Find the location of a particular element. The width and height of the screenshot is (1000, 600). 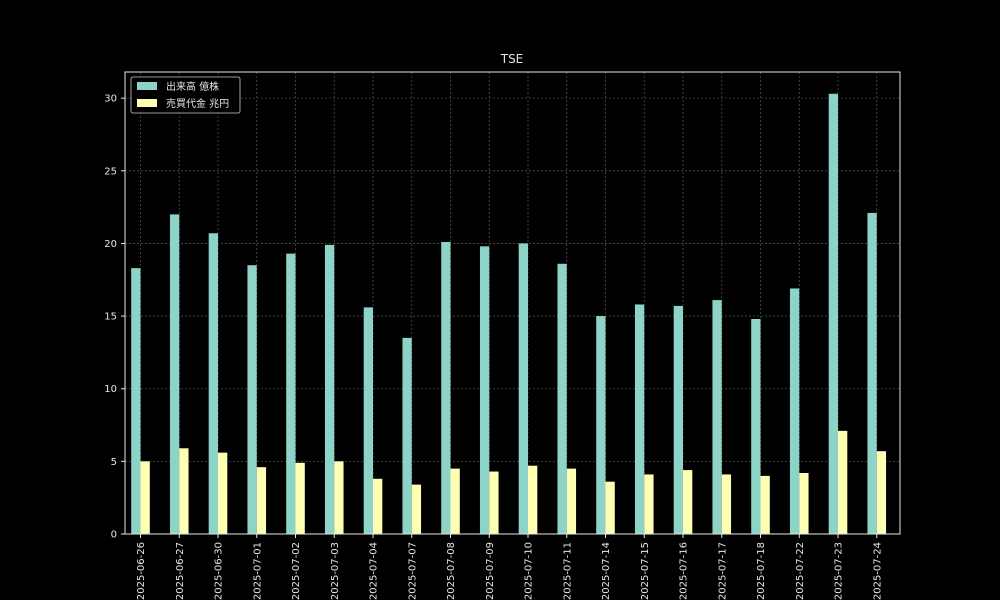

y-tick-label: 10 is located at coordinates (110, 389).